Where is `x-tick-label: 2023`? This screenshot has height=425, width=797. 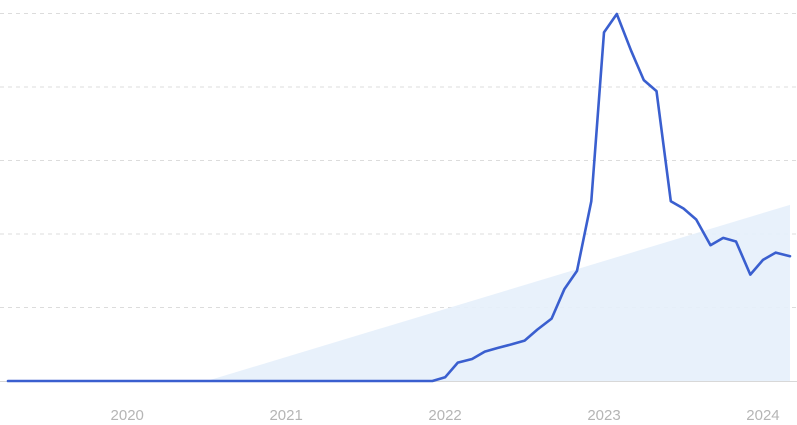 x-tick-label: 2023 is located at coordinates (603, 415).